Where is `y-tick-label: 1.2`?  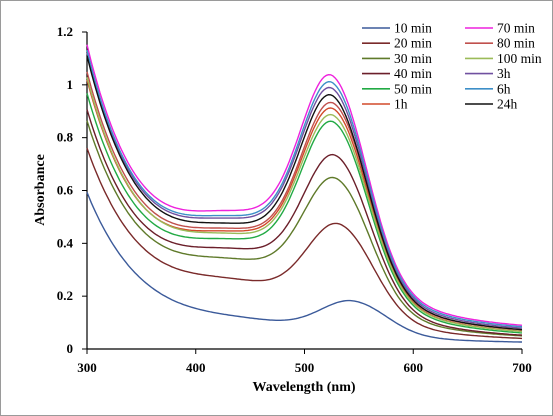 y-tick-label: 1.2 is located at coordinates (65, 31).